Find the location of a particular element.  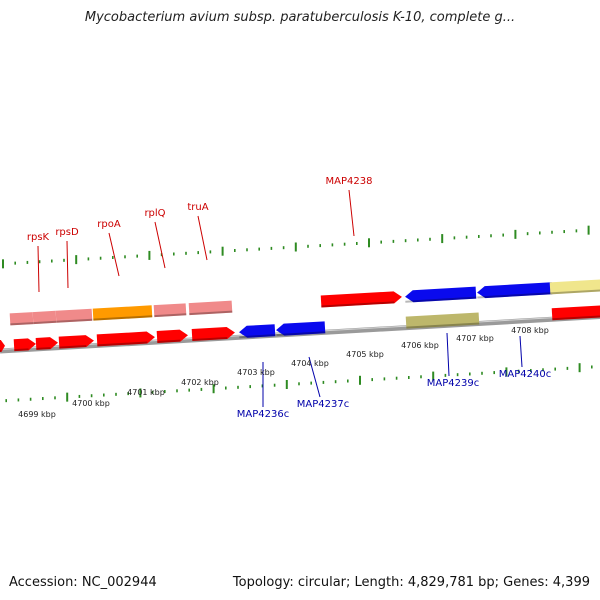

gene-right-red-shadow is located at coordinates (576, 318).